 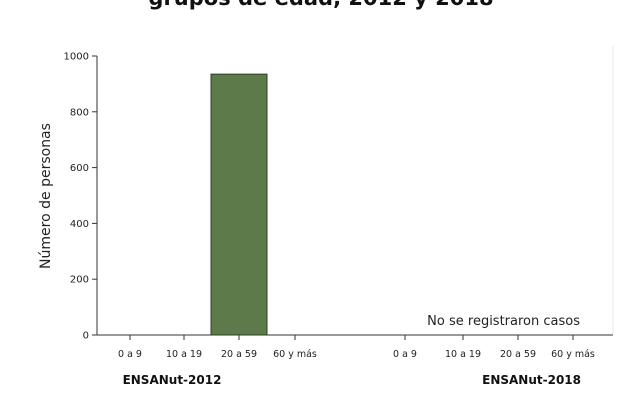 What do you see at coordinates (172, 380) in the screenshot?
I see `group-label: ENSANut-2012` at bounding box center [172, 380].